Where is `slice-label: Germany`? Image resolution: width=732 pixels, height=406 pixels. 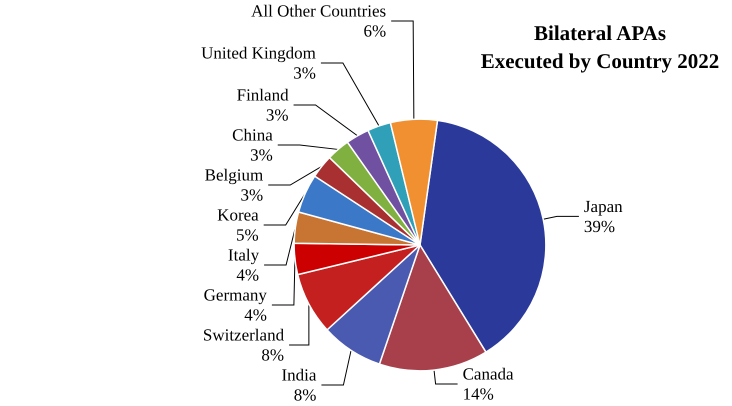 slice-label: Germany is located at coordinates (236, 295).